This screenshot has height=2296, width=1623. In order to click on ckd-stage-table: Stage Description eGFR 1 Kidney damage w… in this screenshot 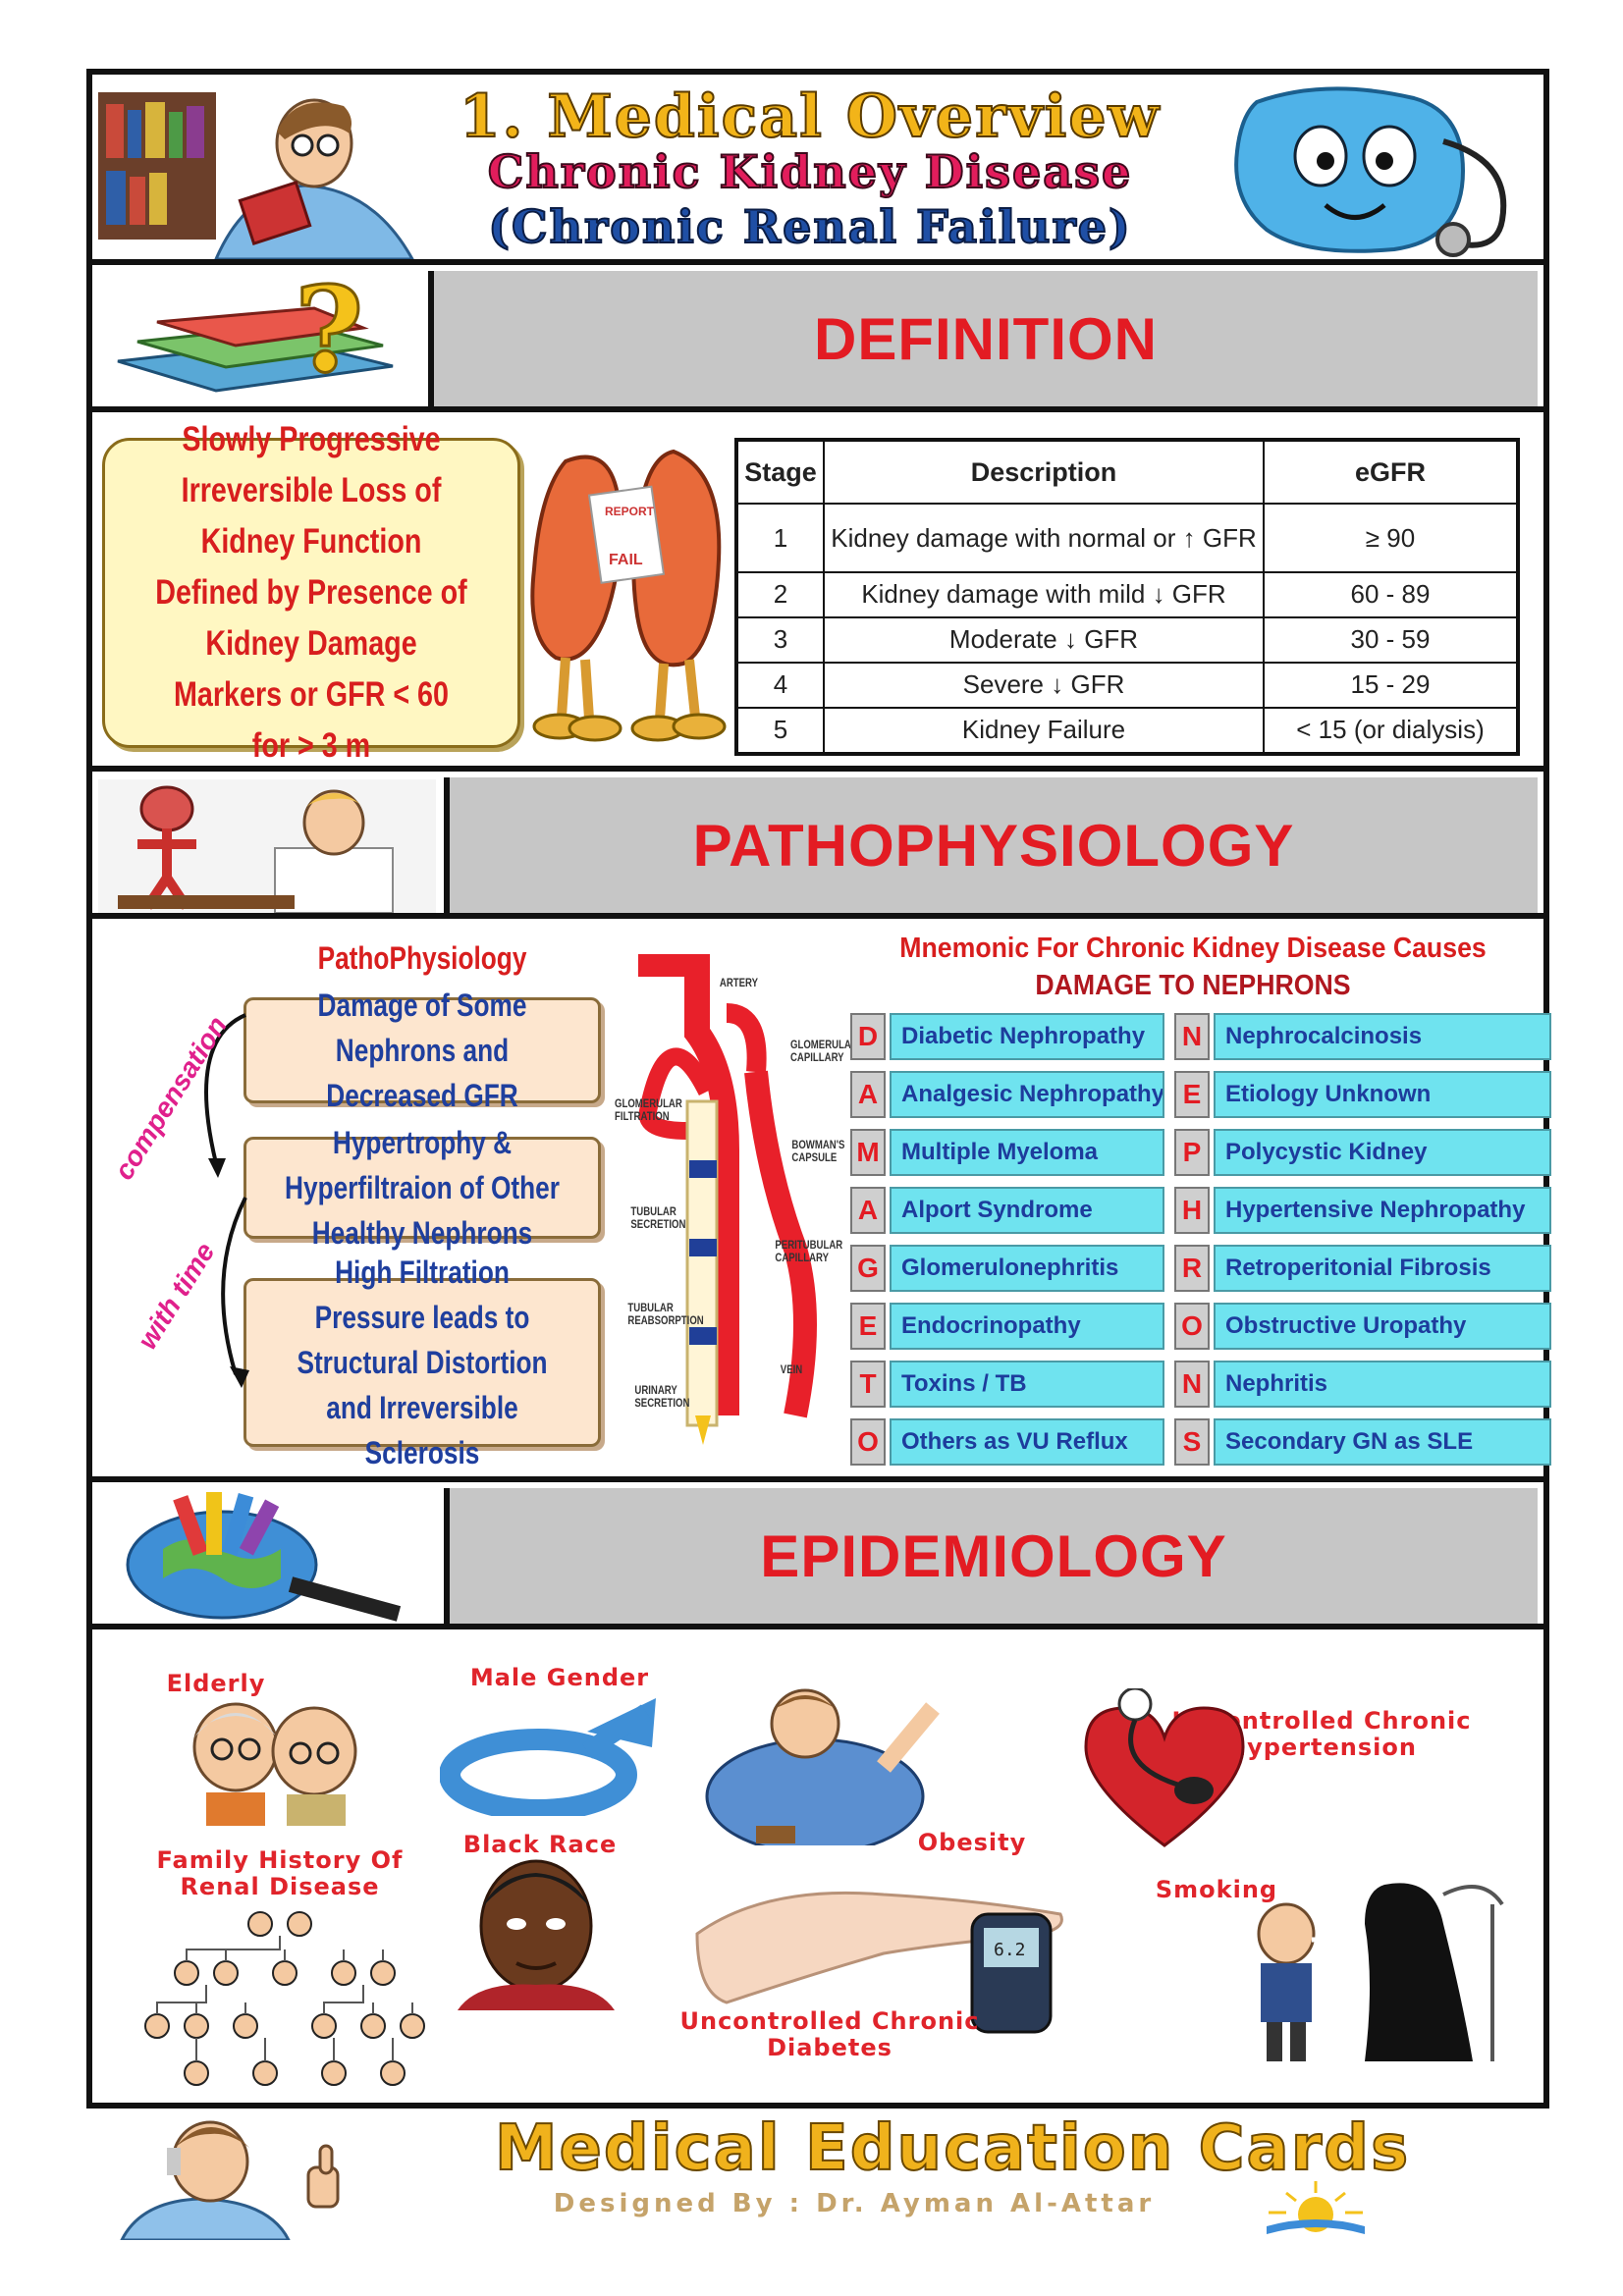, I will do `click(1127, 597)`.